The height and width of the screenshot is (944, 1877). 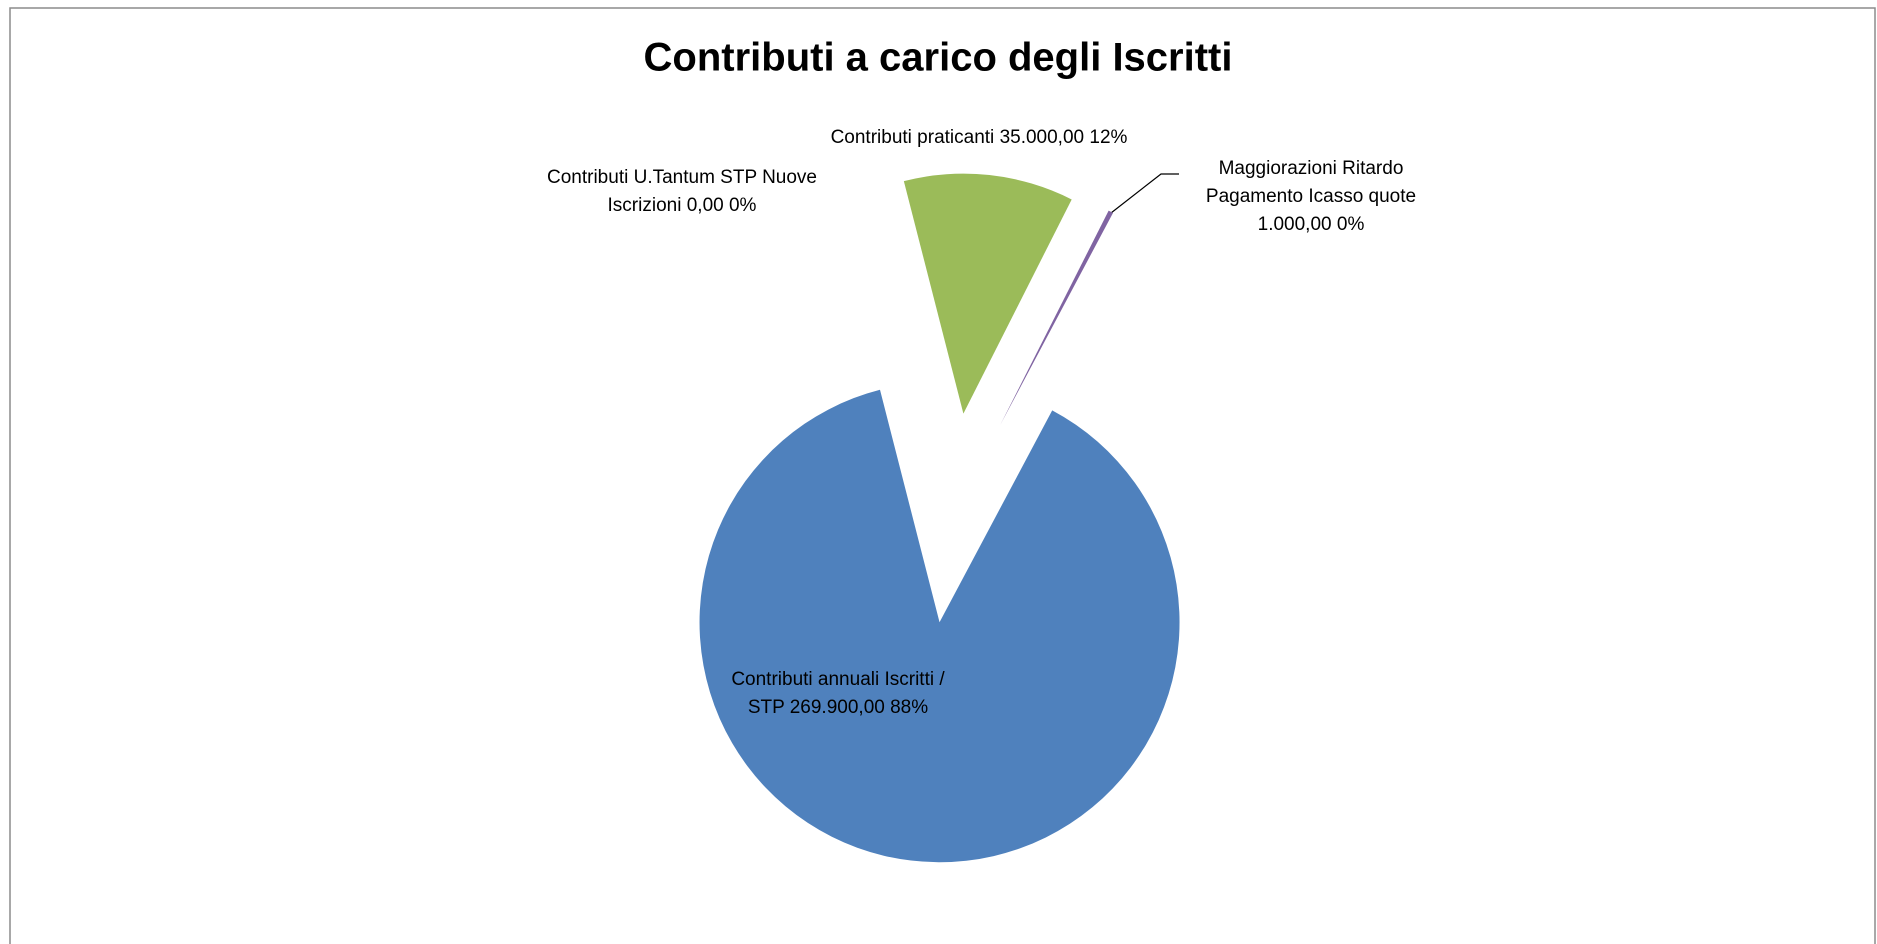 I want to click on data-label: Contributi praticanti 35.000,00 12%, so click(x=979, y=138).